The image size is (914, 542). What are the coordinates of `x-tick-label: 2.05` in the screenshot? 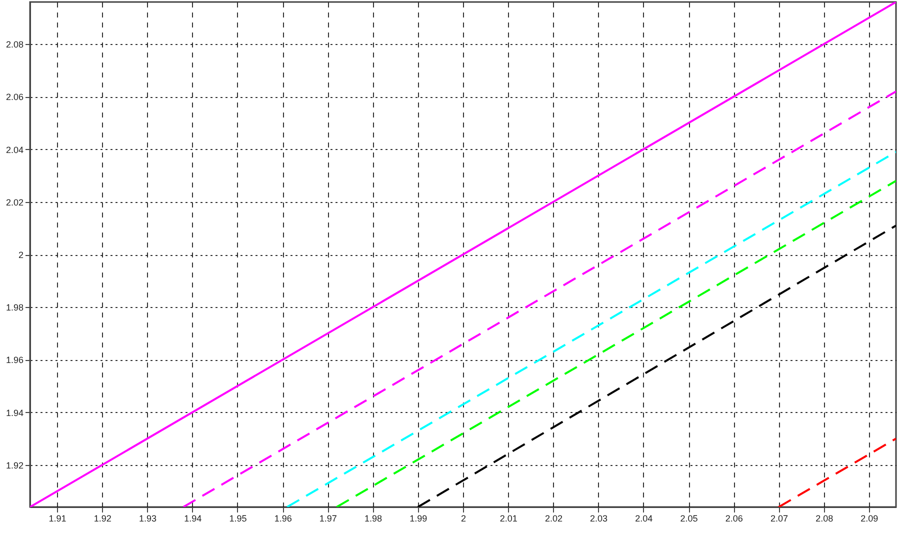 It's located at (689, 519).